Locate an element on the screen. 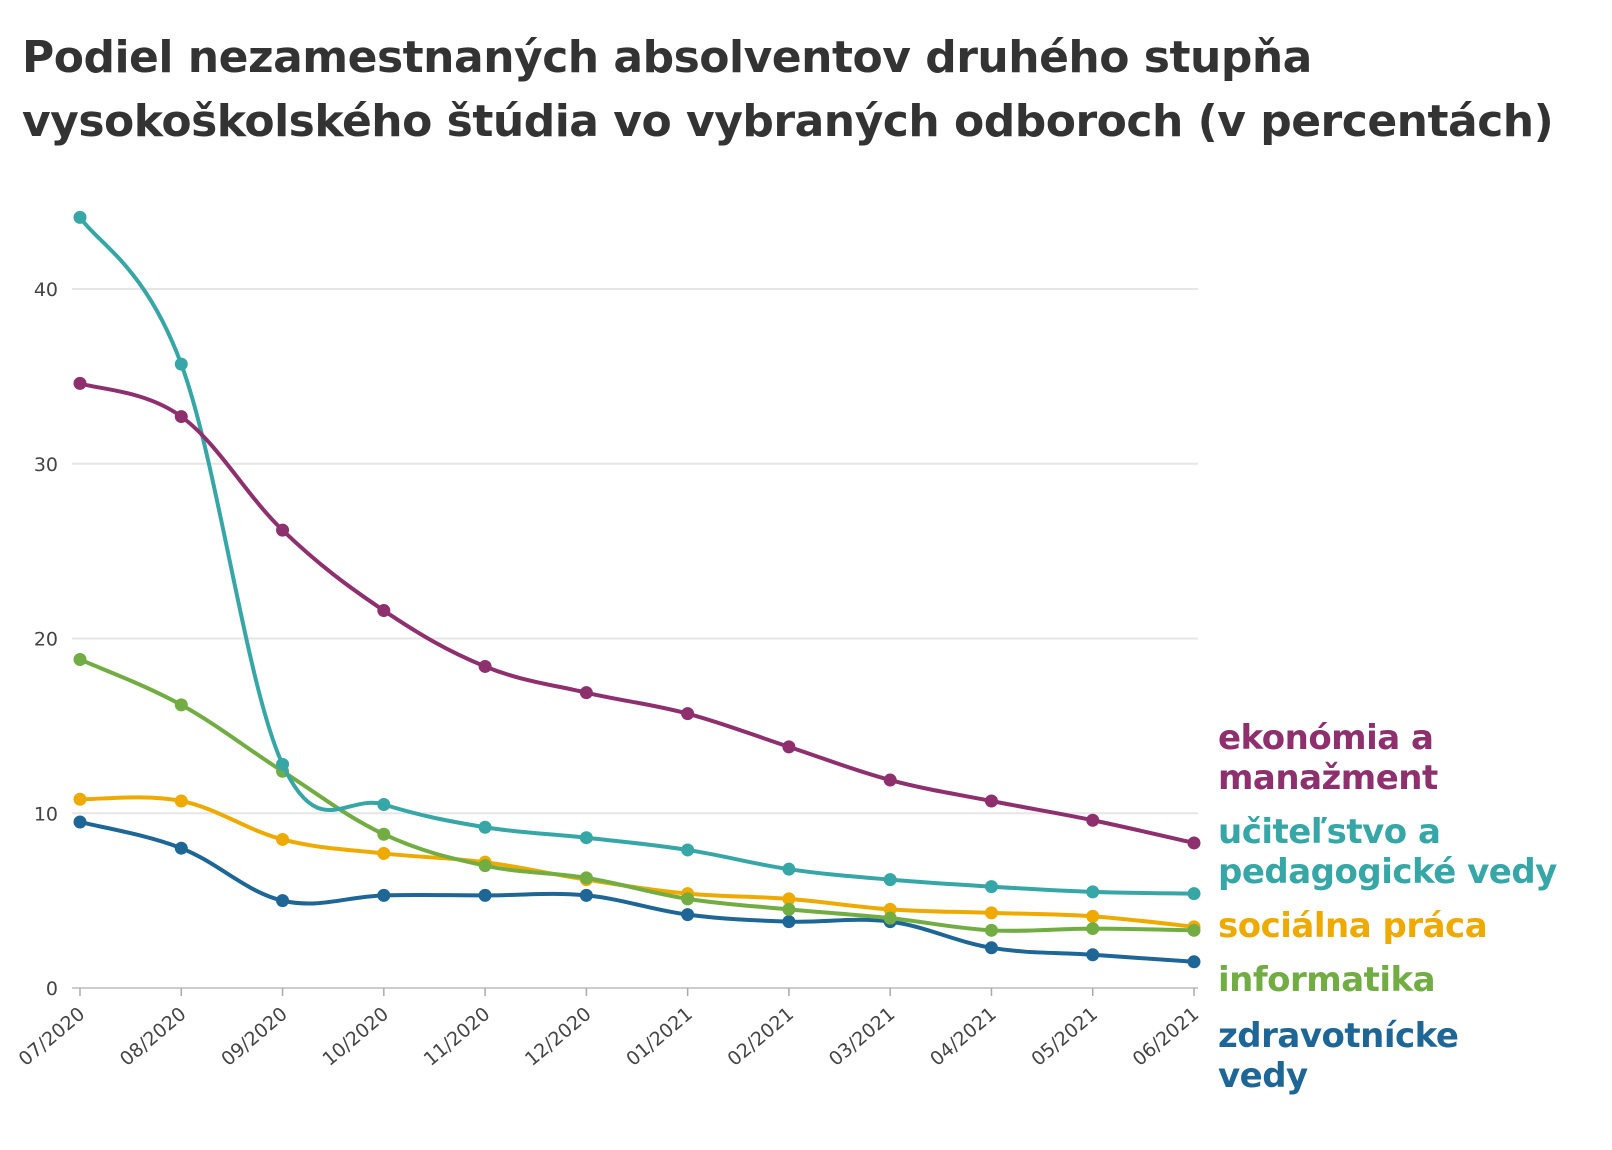  series-label: ekonómia a manažment is located at coordinates (1328, 758).